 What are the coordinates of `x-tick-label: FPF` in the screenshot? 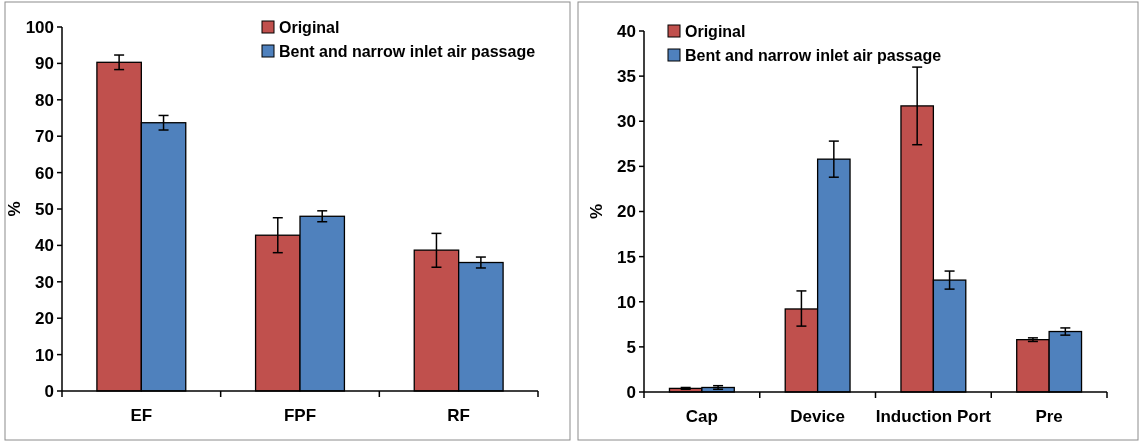 It's located at (300, 415).